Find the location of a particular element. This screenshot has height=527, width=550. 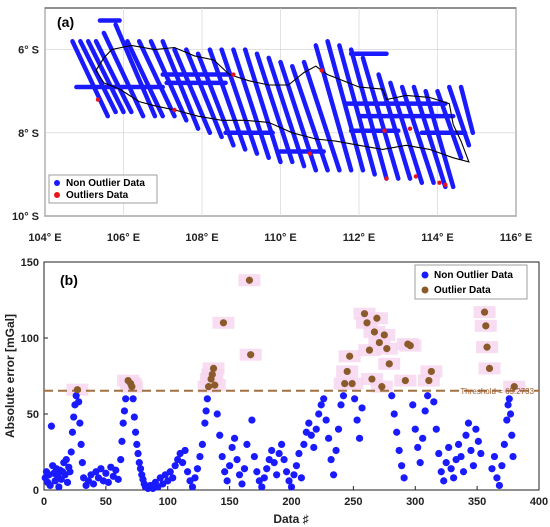

error-legend-marker-non-outlier is located at coordinates (425, 275).